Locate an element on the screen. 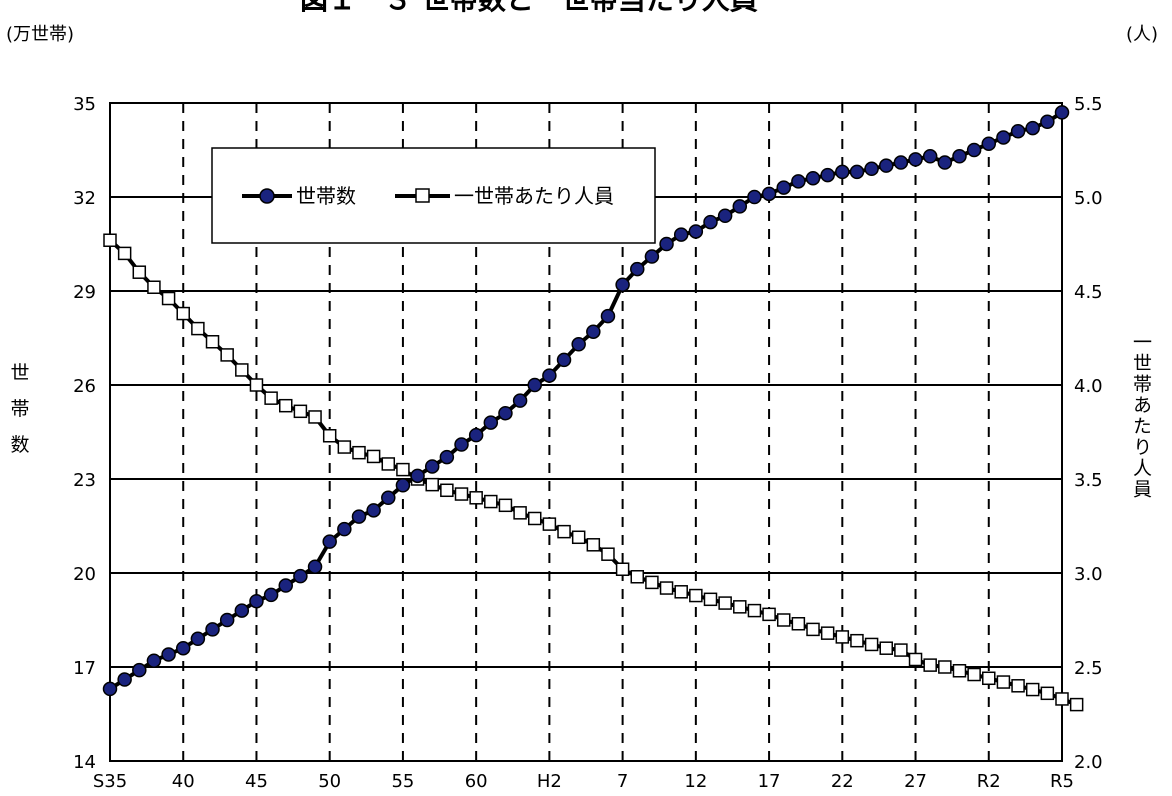 This screenshot has width=1172, height=796. x-tick-label: 60 is located at coordinates (476, 781).